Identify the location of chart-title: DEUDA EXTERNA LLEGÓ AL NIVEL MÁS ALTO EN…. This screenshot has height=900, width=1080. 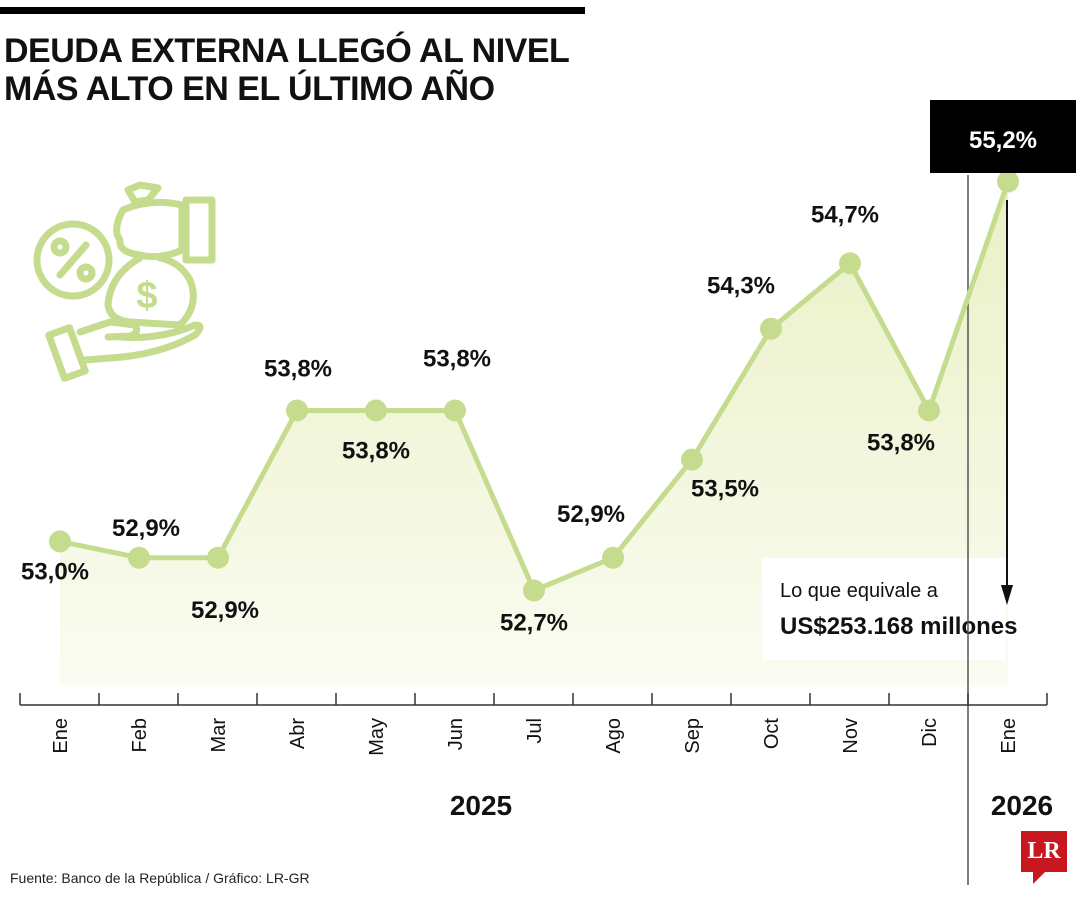
(324, 70).